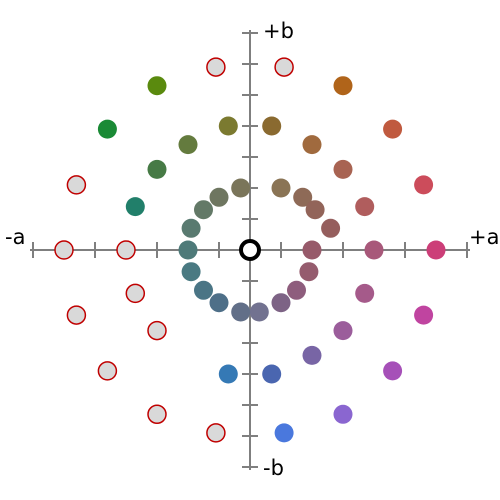 The width and height of the screenshot is (500, 500). Describe the element at coordinates (278, 31) in the screenshot. I see `axis-label-plus-b: +b` at that location.